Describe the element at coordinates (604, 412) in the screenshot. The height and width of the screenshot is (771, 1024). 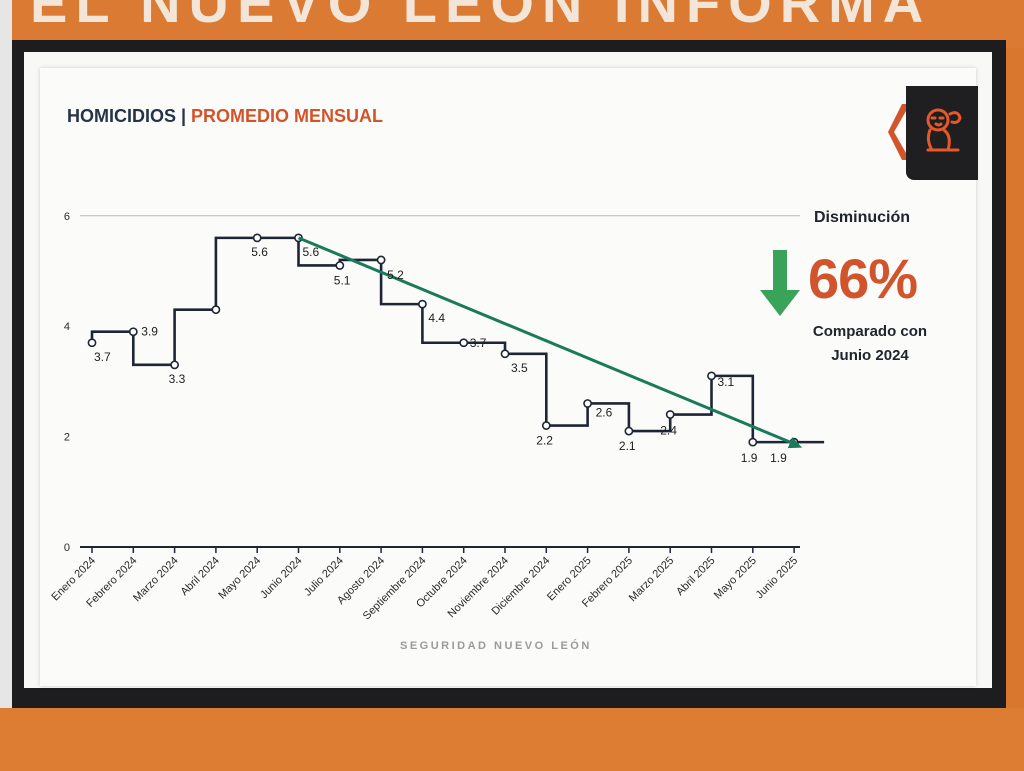
I see `data-label: 2.6` at that location.